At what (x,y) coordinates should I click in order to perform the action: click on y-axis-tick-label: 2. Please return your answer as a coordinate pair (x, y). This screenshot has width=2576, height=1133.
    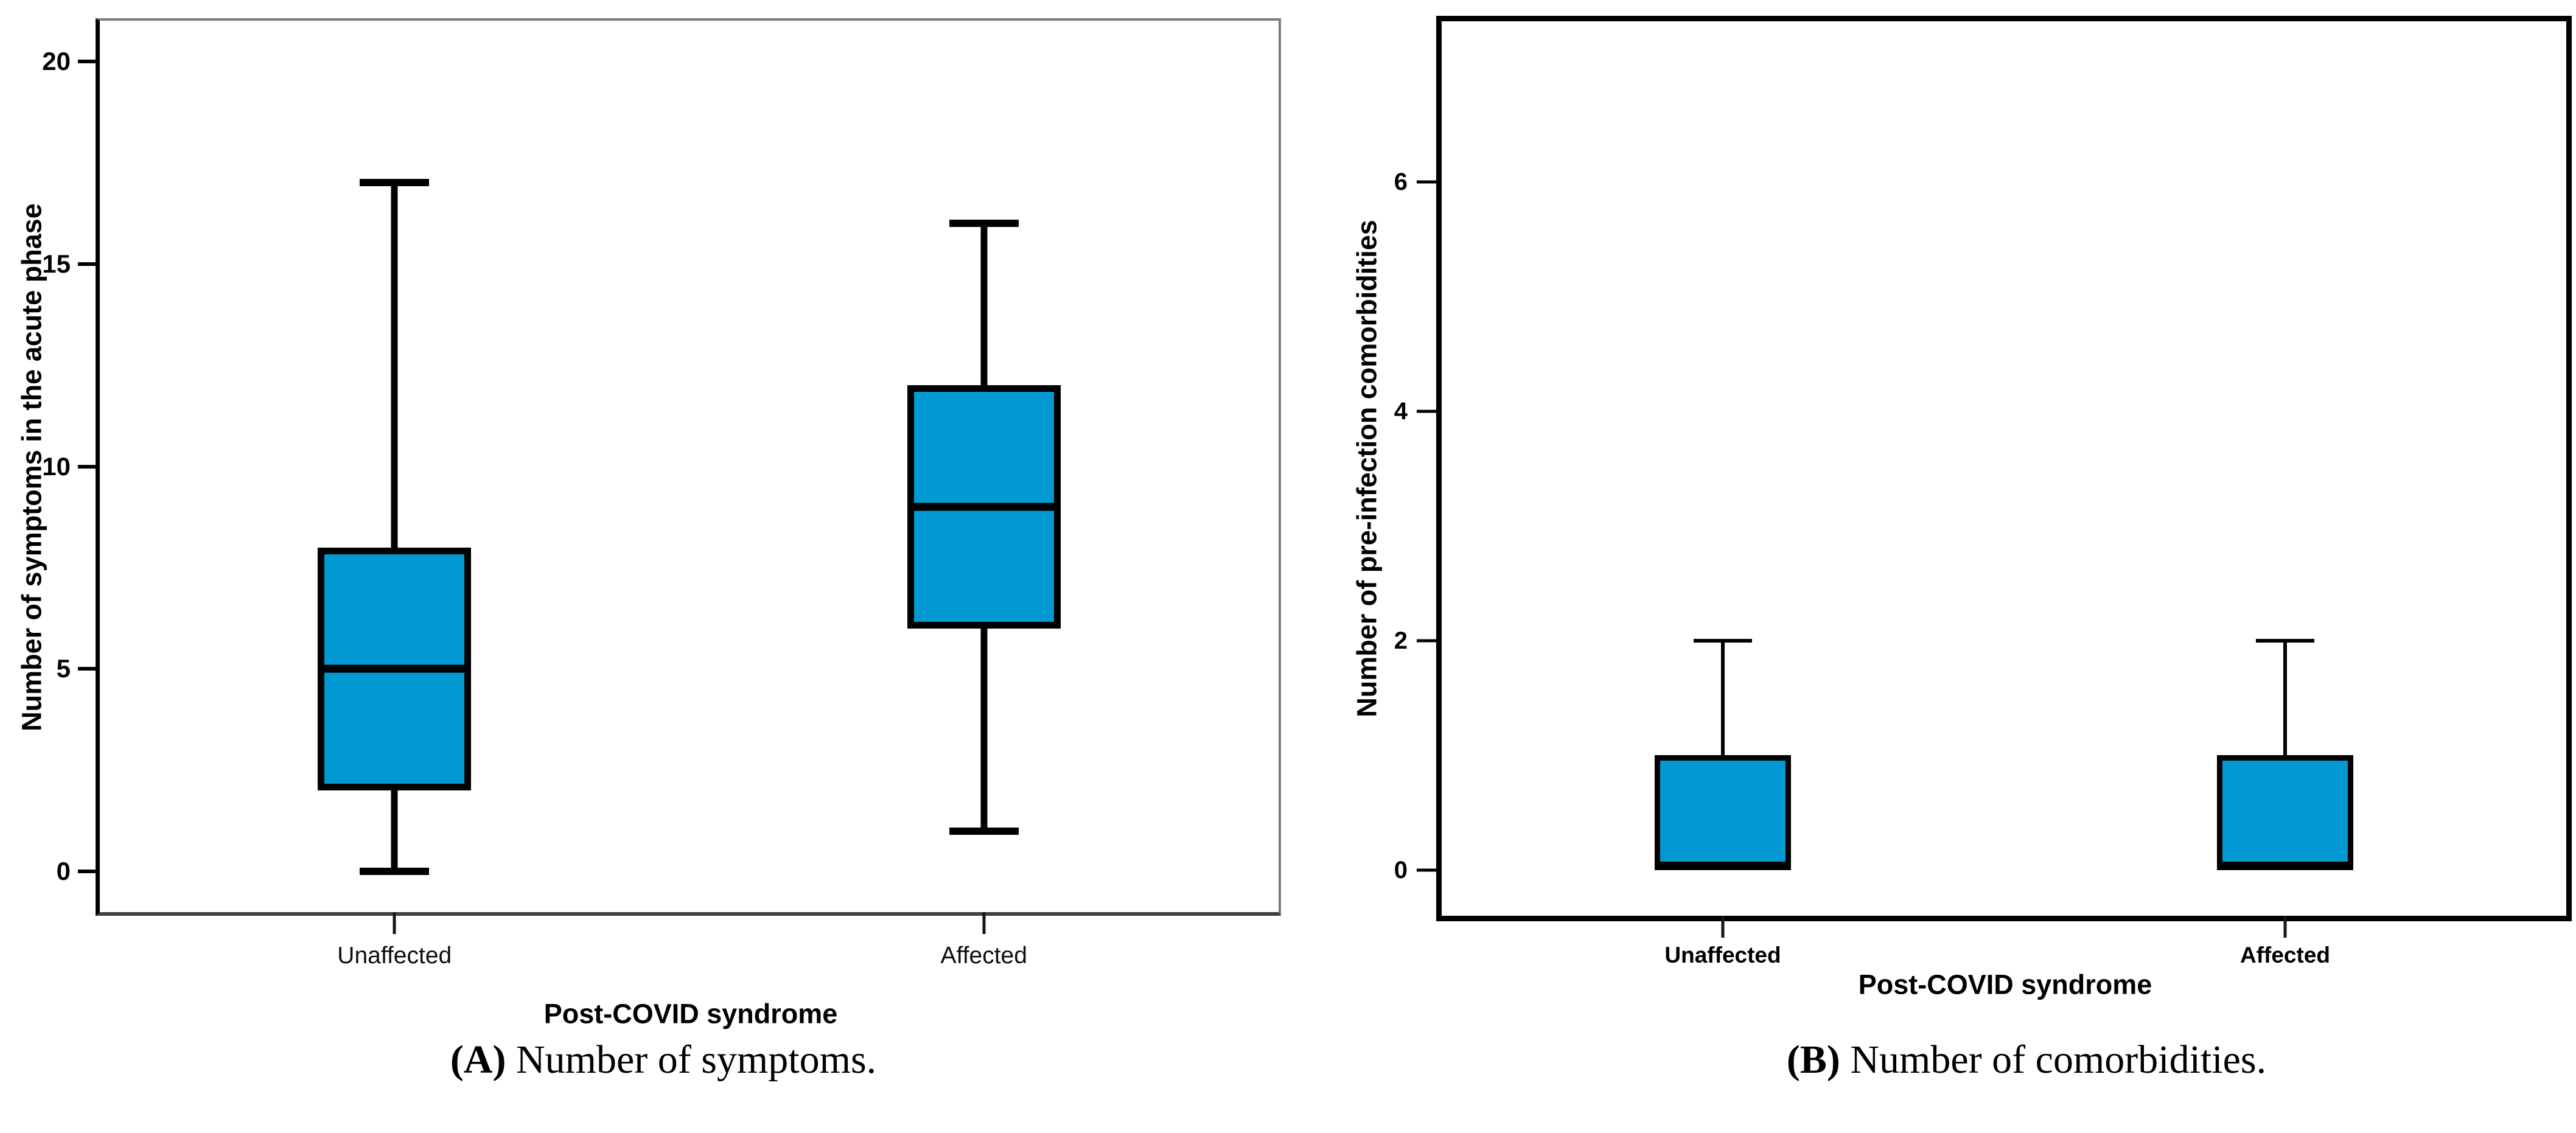
    Looking at the image, I should click on (1401, 640).